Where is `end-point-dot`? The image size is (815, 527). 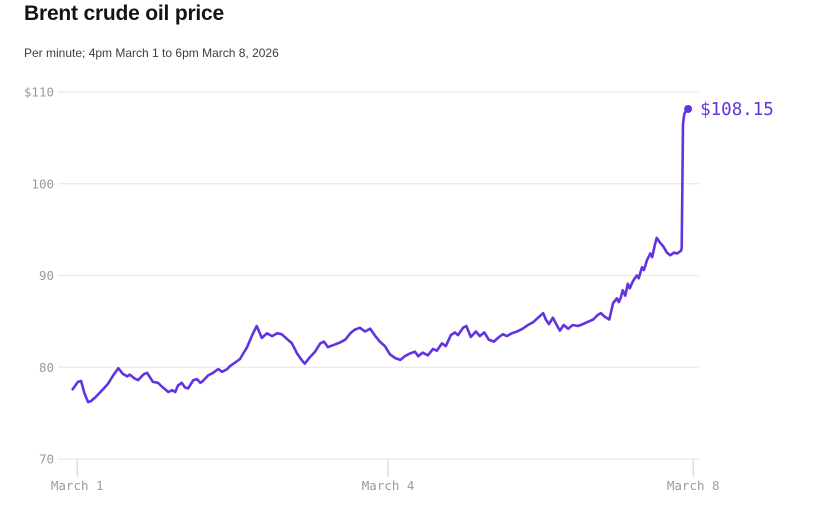
end-point-dot is located at coordinates (688, 108).